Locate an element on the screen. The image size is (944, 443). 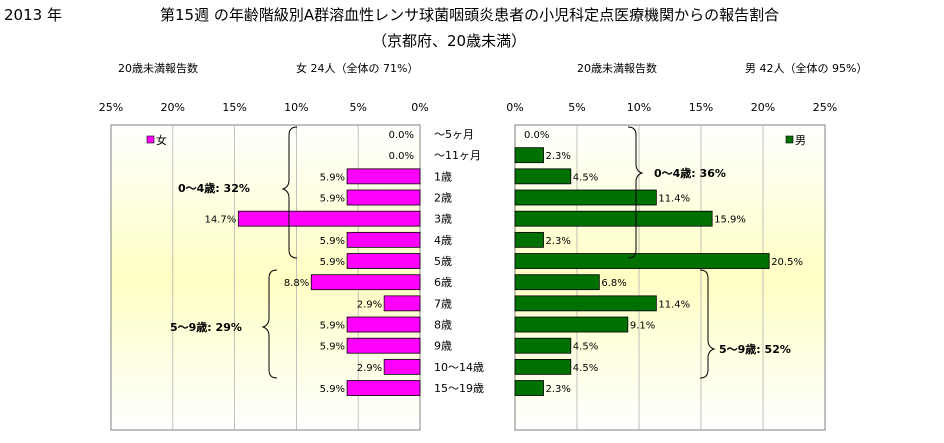
female-summary: 女 24人（全体の 71%） is located at coordinates (357, 68).